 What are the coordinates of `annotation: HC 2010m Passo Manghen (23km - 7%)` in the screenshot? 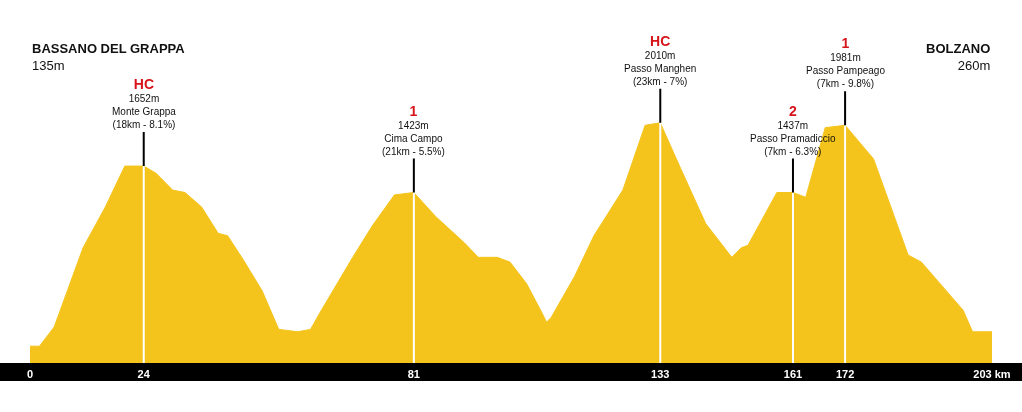 It's located at (660, 60).